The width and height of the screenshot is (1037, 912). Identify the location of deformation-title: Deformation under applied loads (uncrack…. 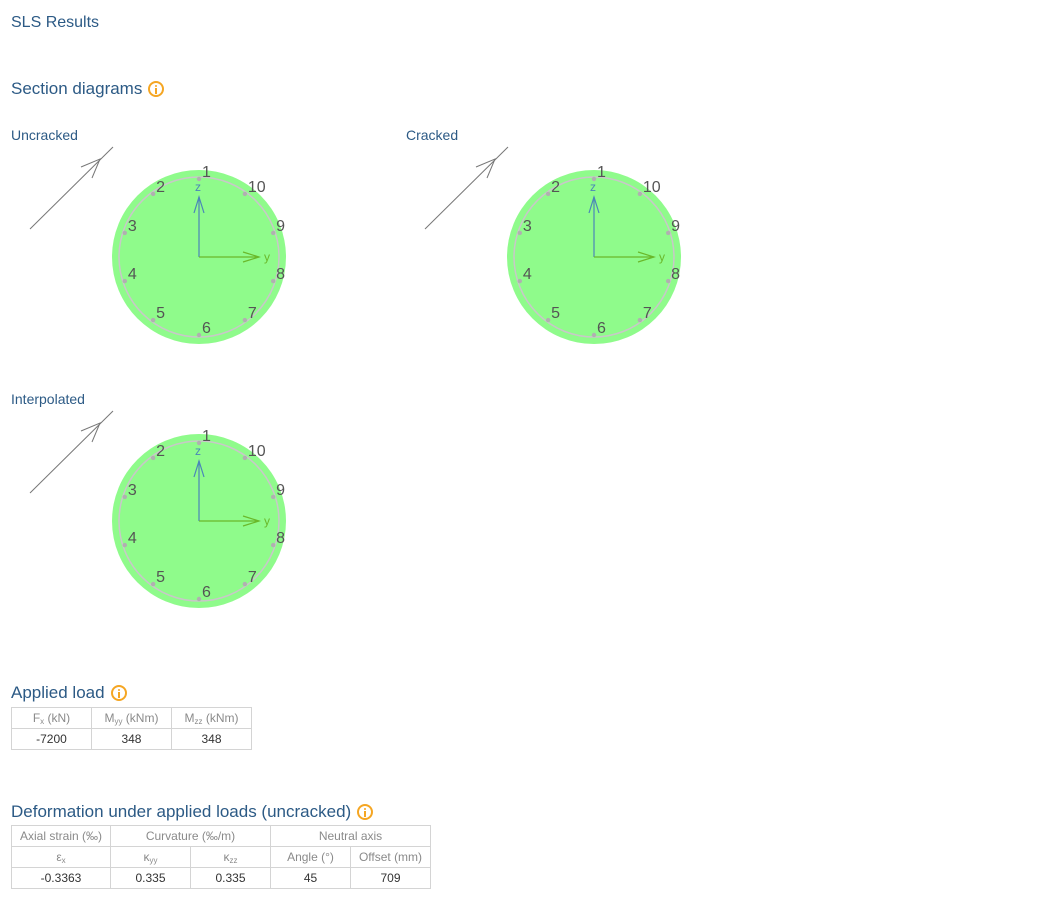
(181, 811).